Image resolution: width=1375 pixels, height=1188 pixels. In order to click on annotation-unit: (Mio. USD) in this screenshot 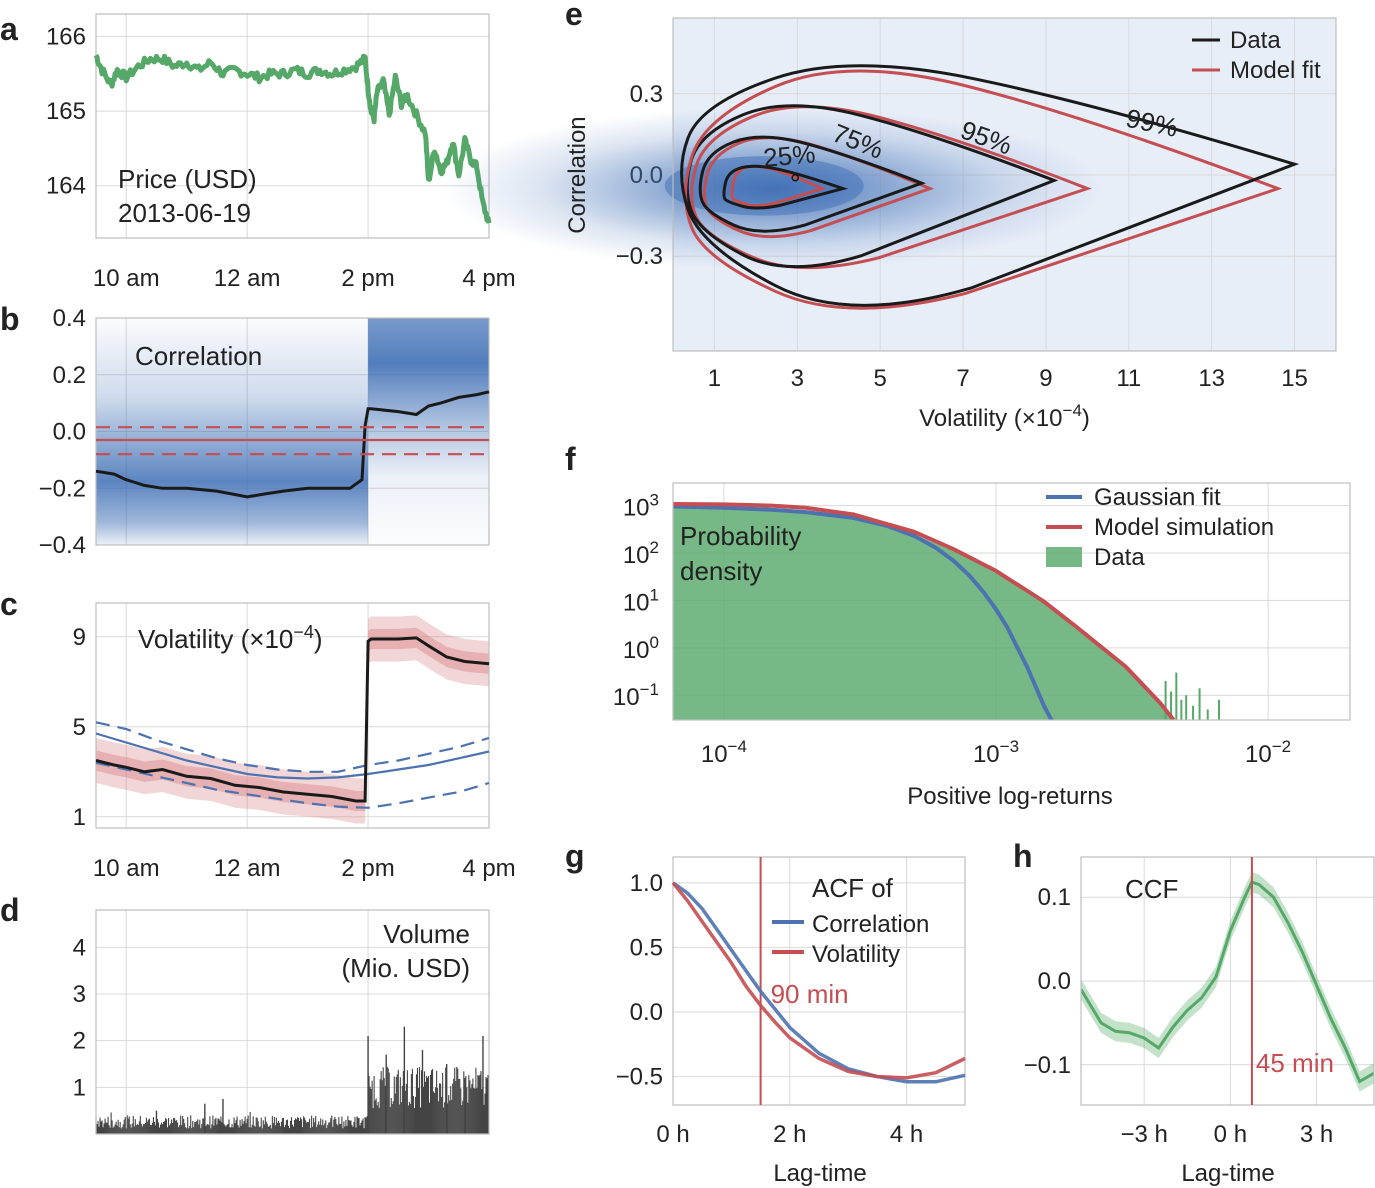, I will do `click(405, 968)`.